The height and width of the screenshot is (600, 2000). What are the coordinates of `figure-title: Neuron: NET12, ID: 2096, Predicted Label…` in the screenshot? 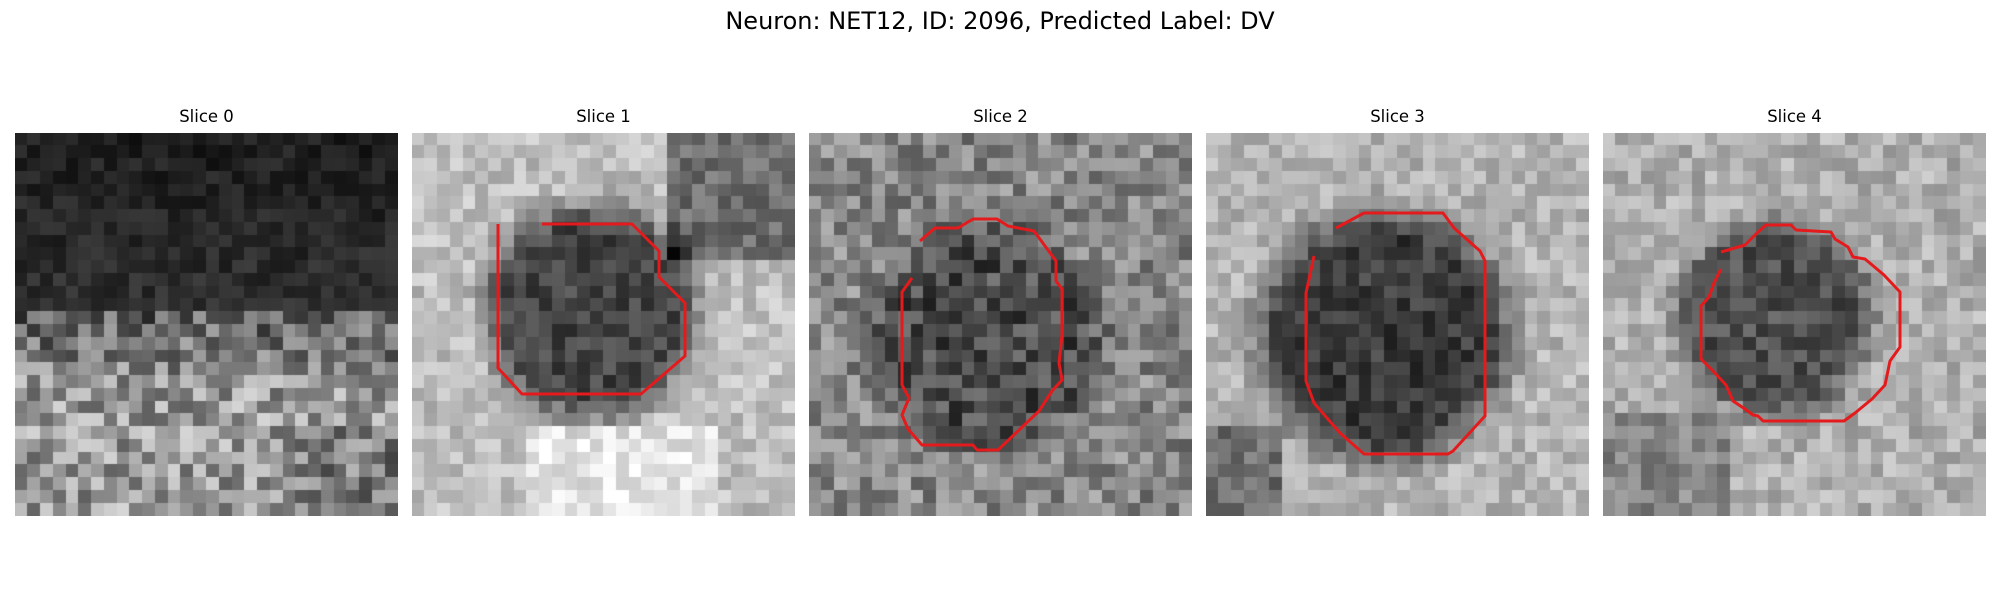 It's located at (1000, 21).